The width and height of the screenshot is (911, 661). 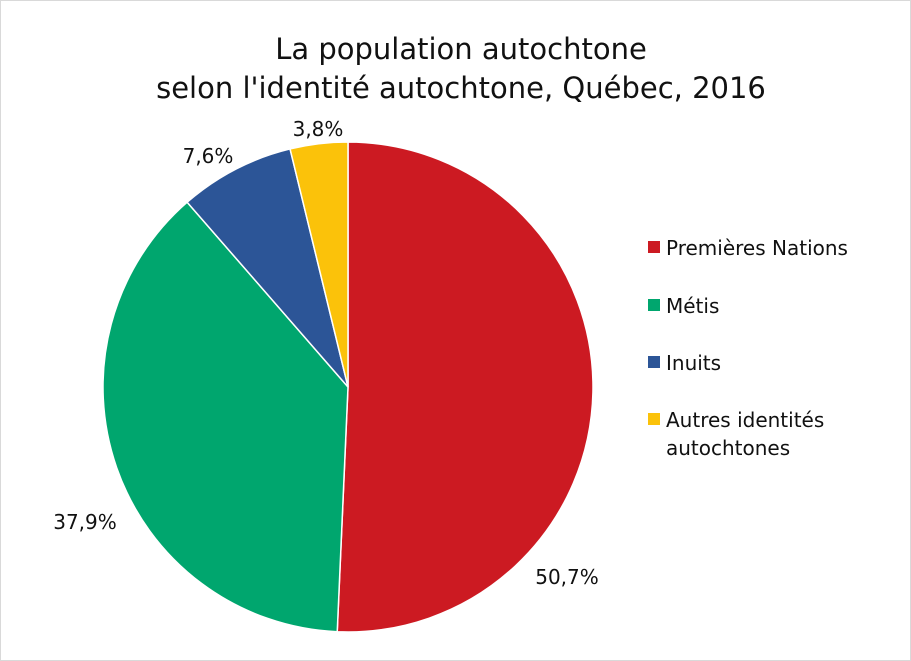 I want to click on legend-item-metis: Métis, so click(x=683, y=306).